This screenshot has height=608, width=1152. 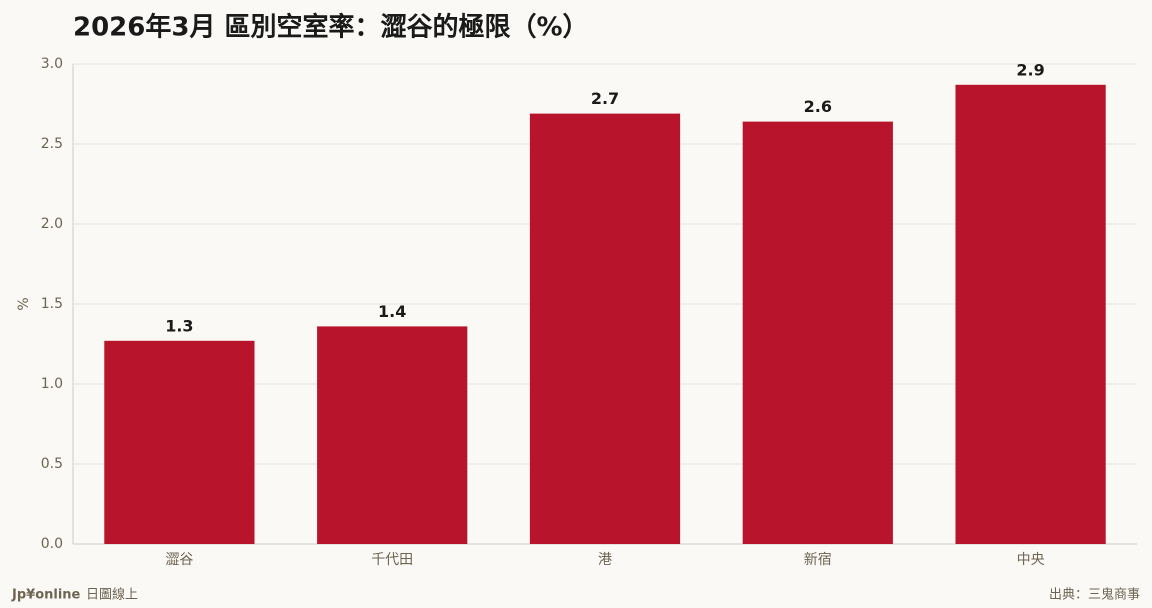 I want to click on x-tick-label: 港, so click(x=605, y=560).